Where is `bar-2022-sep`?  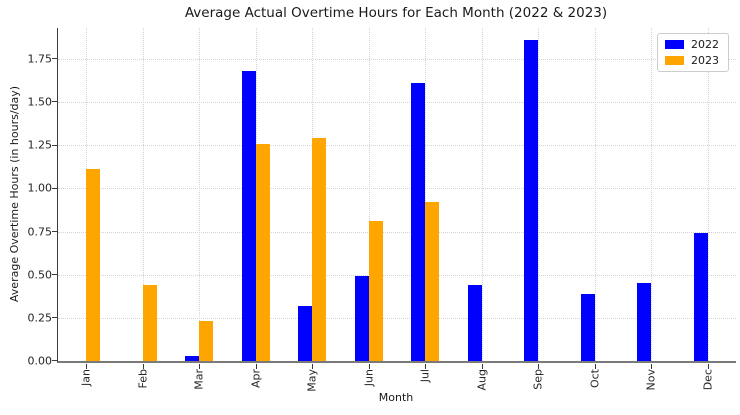
bar-2022-sep is located at coordinates (531, 200).